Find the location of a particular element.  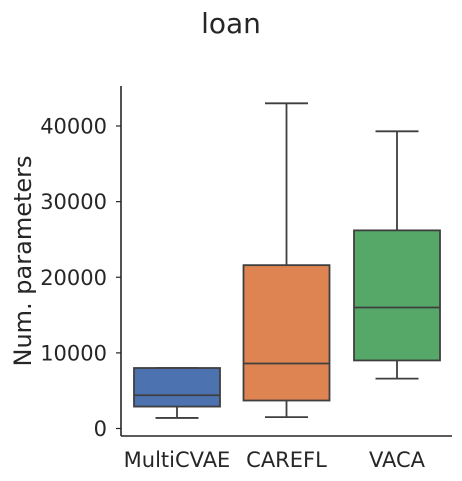

y-tick-label: 40000 is located at coordinates (73, 127).